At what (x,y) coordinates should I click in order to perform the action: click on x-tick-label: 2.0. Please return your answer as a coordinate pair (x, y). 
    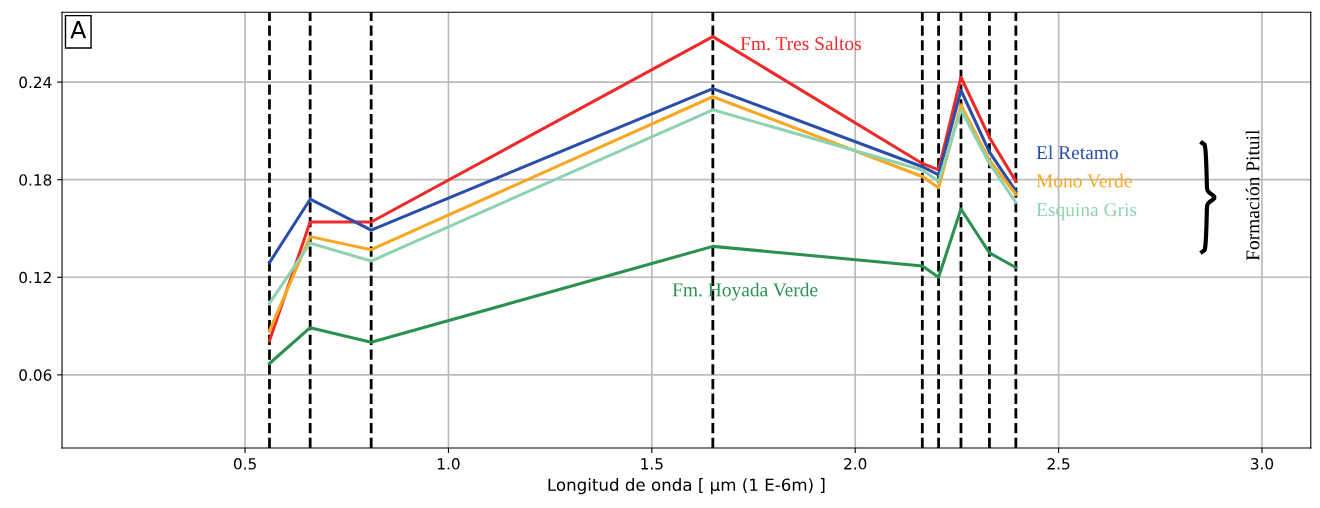
    Looking at the image, I should click on (855, 464).